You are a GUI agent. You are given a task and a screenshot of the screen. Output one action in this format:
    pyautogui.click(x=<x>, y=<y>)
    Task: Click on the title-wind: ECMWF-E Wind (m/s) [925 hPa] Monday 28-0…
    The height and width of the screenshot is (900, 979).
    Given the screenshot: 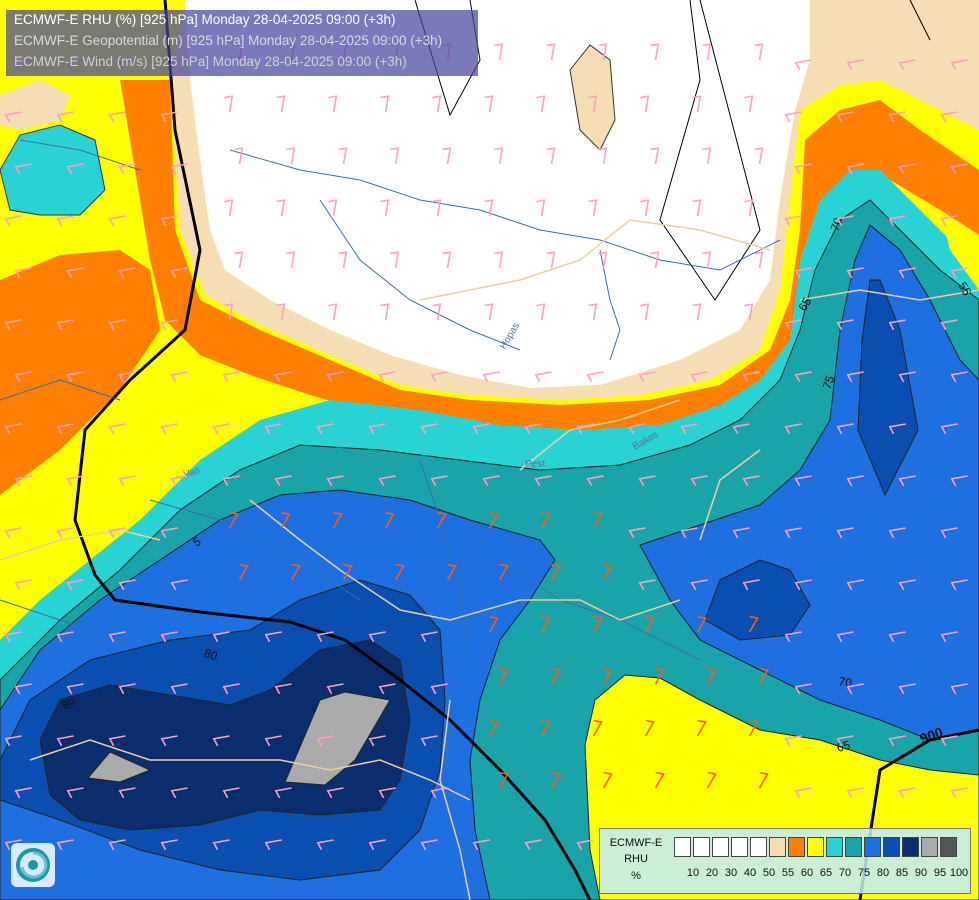 What is the action you would take?
    pyautogui.click(x=210, y=61)
    